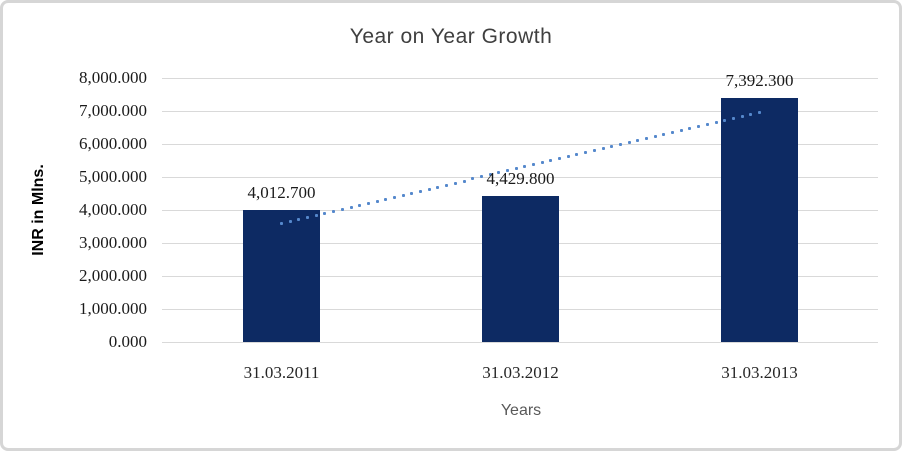 This screenshot has width=902, height=451. What do you see at coordinates (759, 81) in the screenshot?
I see `data-label: 7,392.300` at bounding box center [759, 81].